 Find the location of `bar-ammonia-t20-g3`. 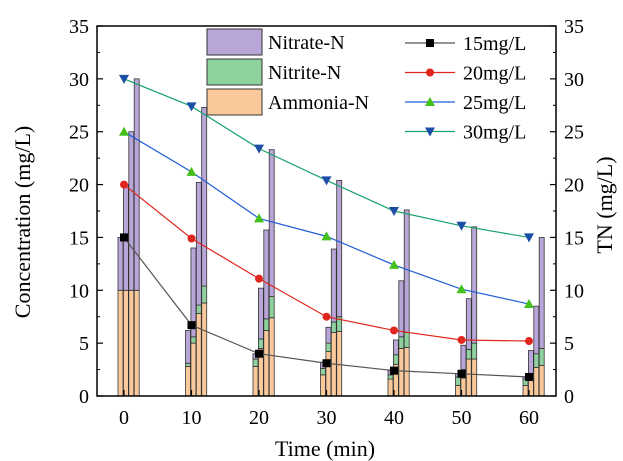

bar-ammonia-t20-g3 is located at coordinates (266, 363).